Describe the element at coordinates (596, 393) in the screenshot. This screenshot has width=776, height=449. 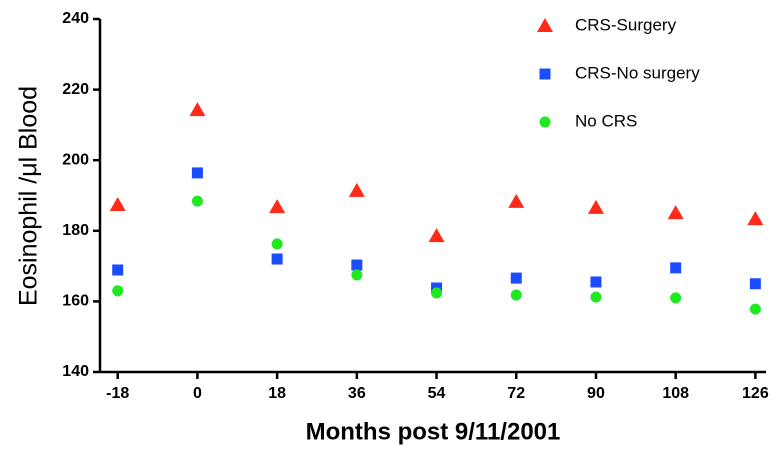
I see `x-tick-label: 90` at that location.